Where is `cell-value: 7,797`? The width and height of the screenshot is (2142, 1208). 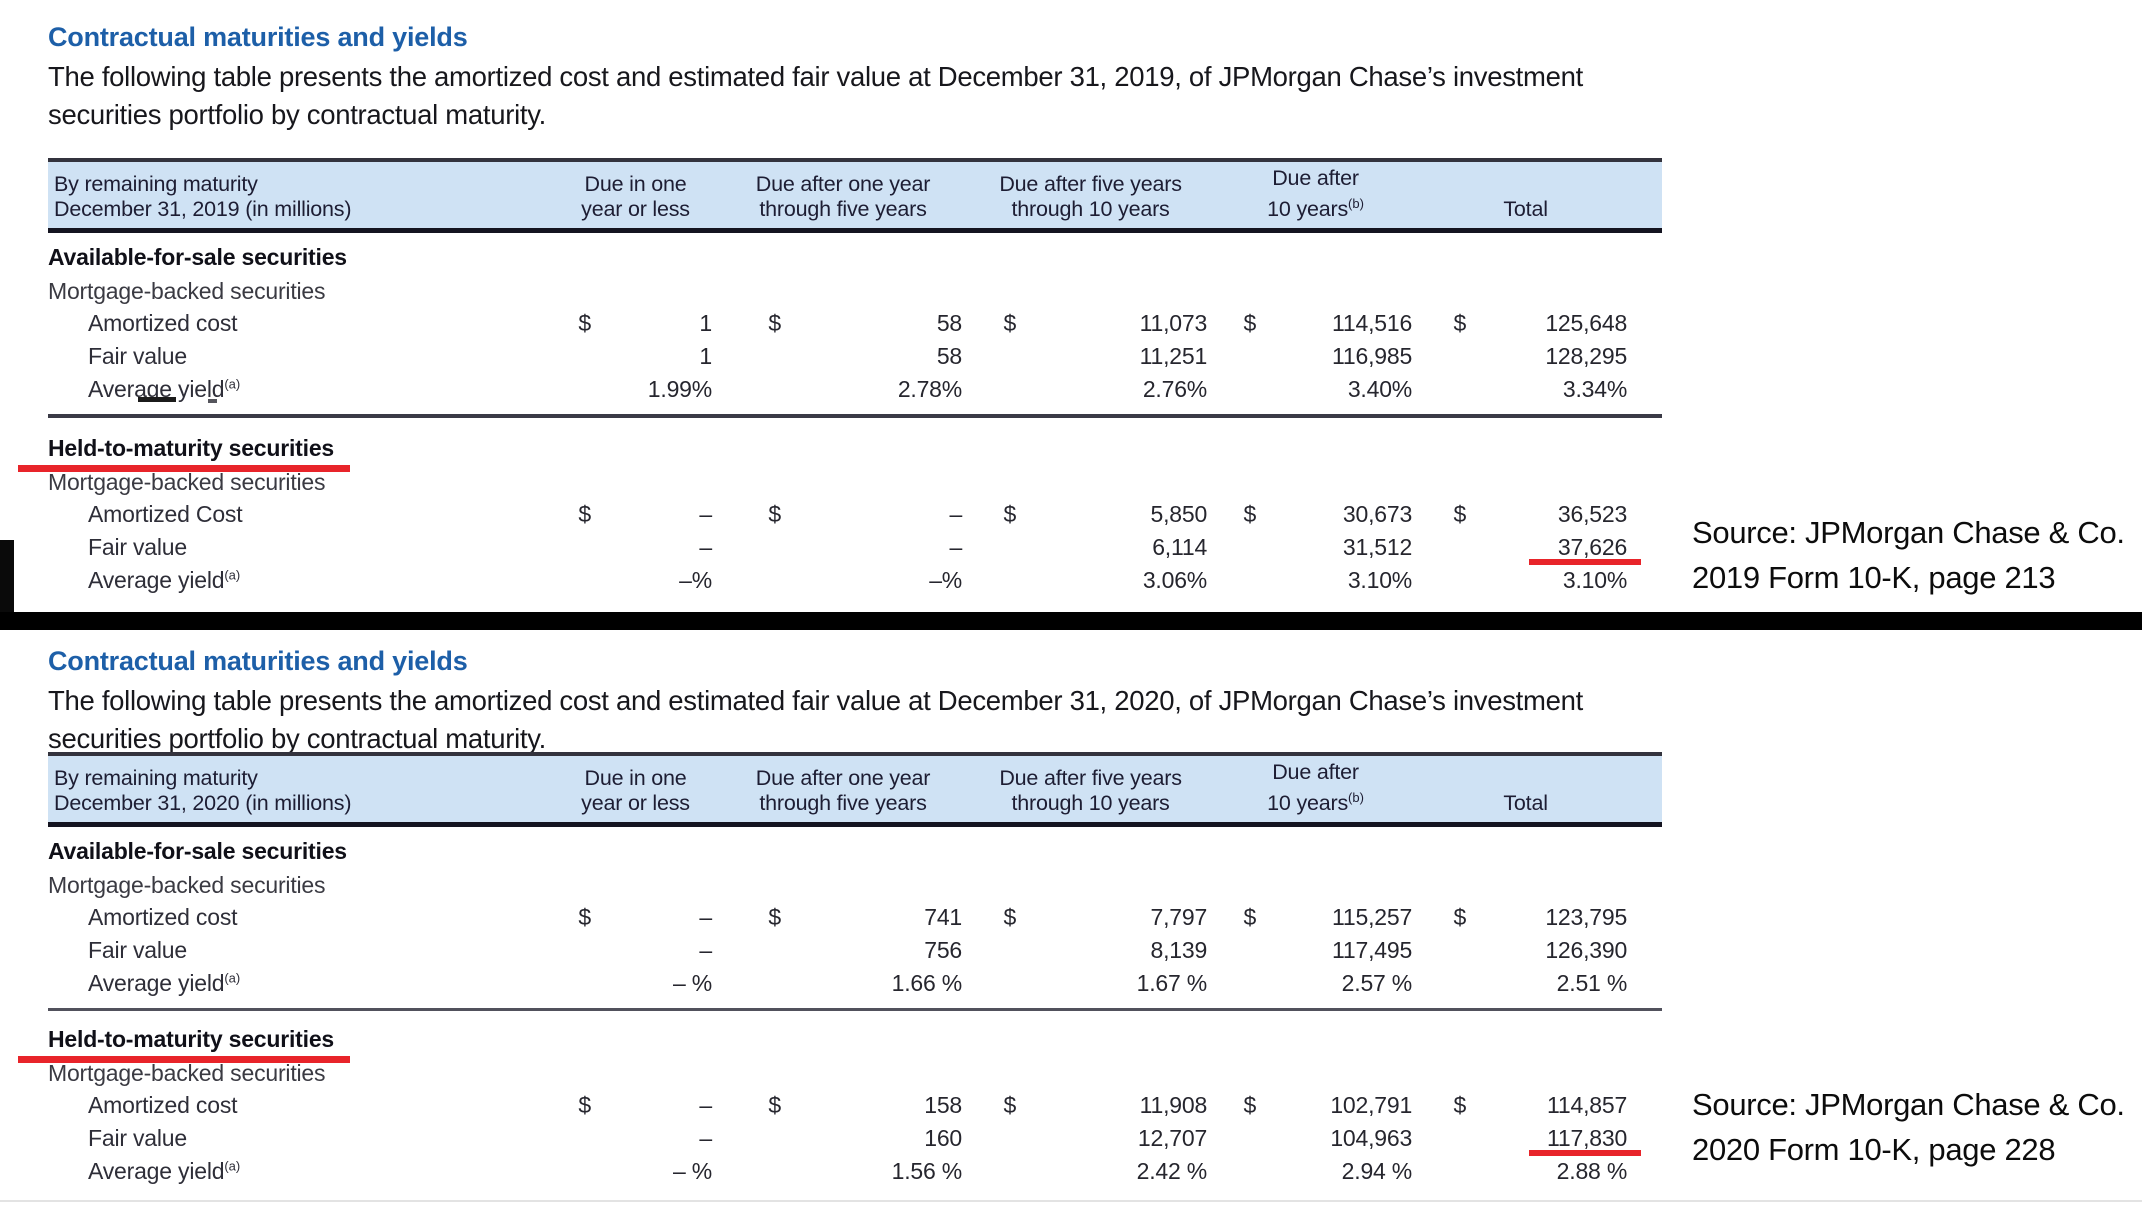
cell-value: 7,797 is located at coordinates (1179, 917).